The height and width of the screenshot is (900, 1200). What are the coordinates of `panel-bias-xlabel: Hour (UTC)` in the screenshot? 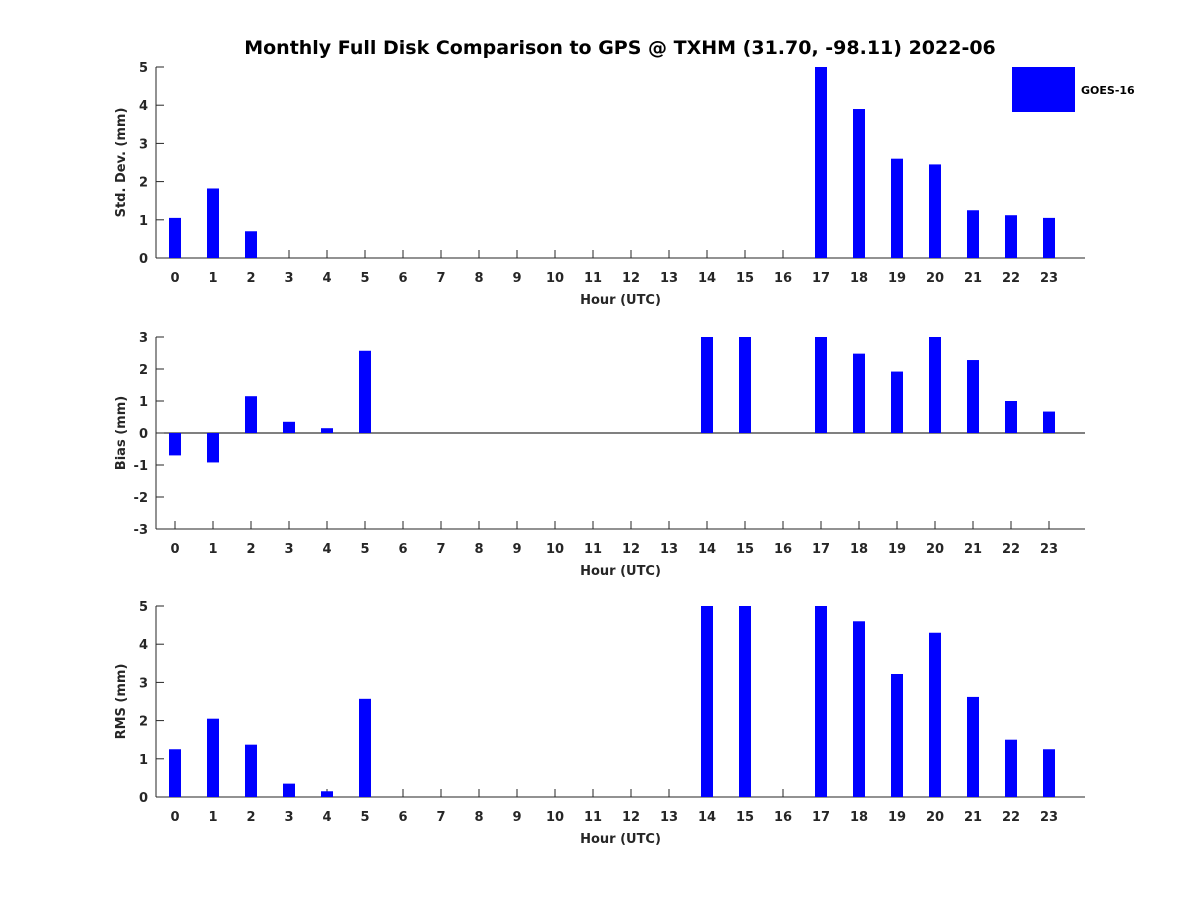 It's located at (620, 571).